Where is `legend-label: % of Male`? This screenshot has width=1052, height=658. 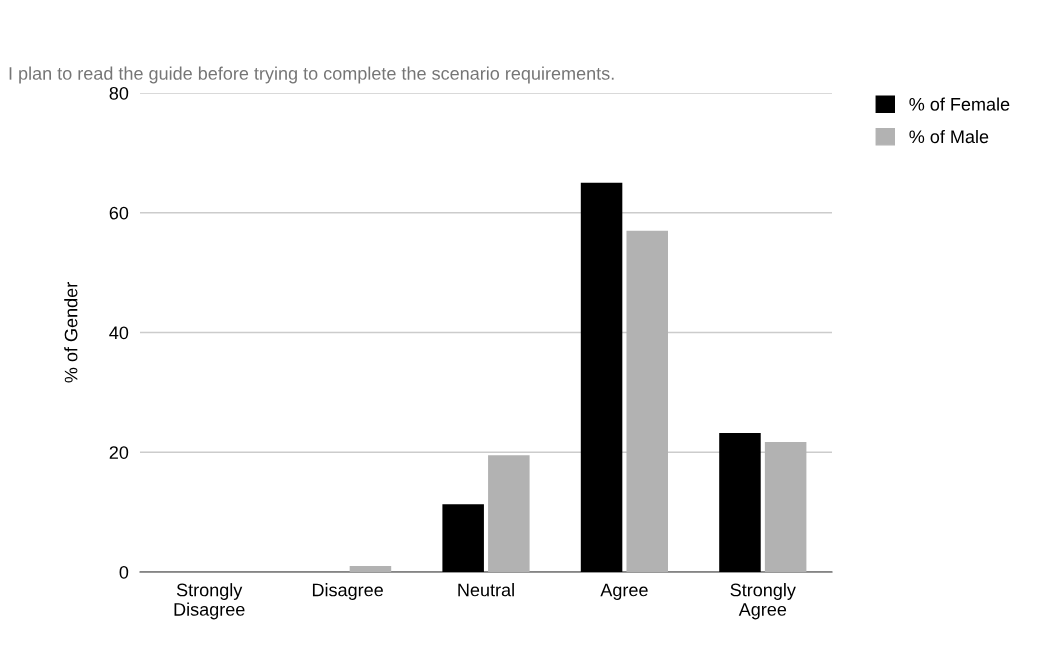
legend-label: % of Male is located at coordinates (949, 136).